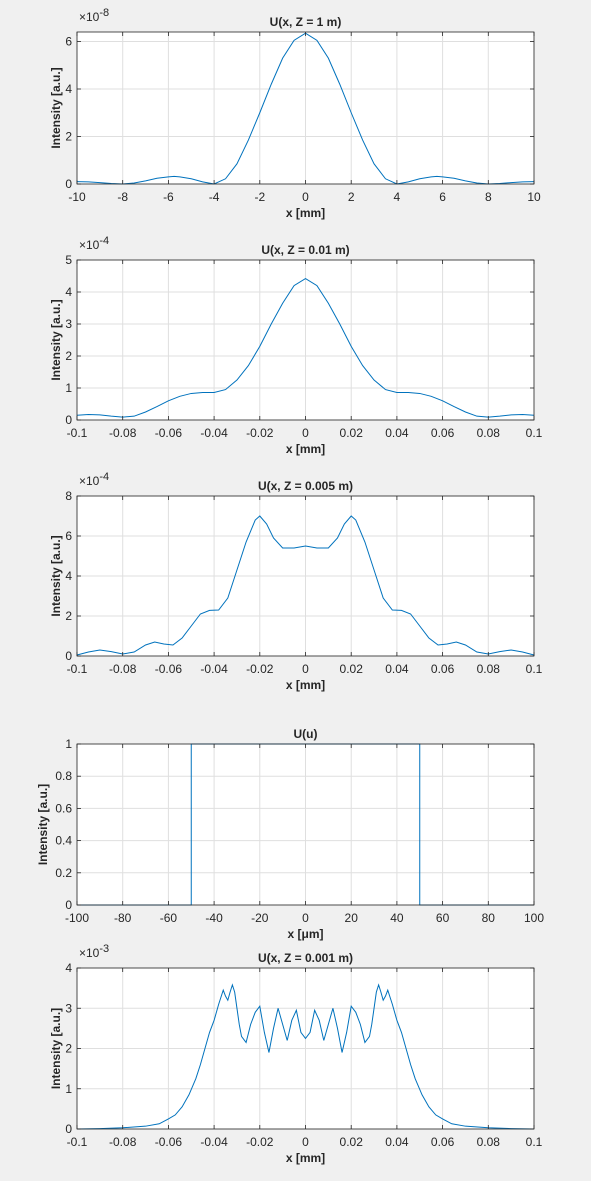  Describe the element at coordinates (306, 22) in the screenshot. I see `chart-title: U(x, Z = 1 m)` at that location.